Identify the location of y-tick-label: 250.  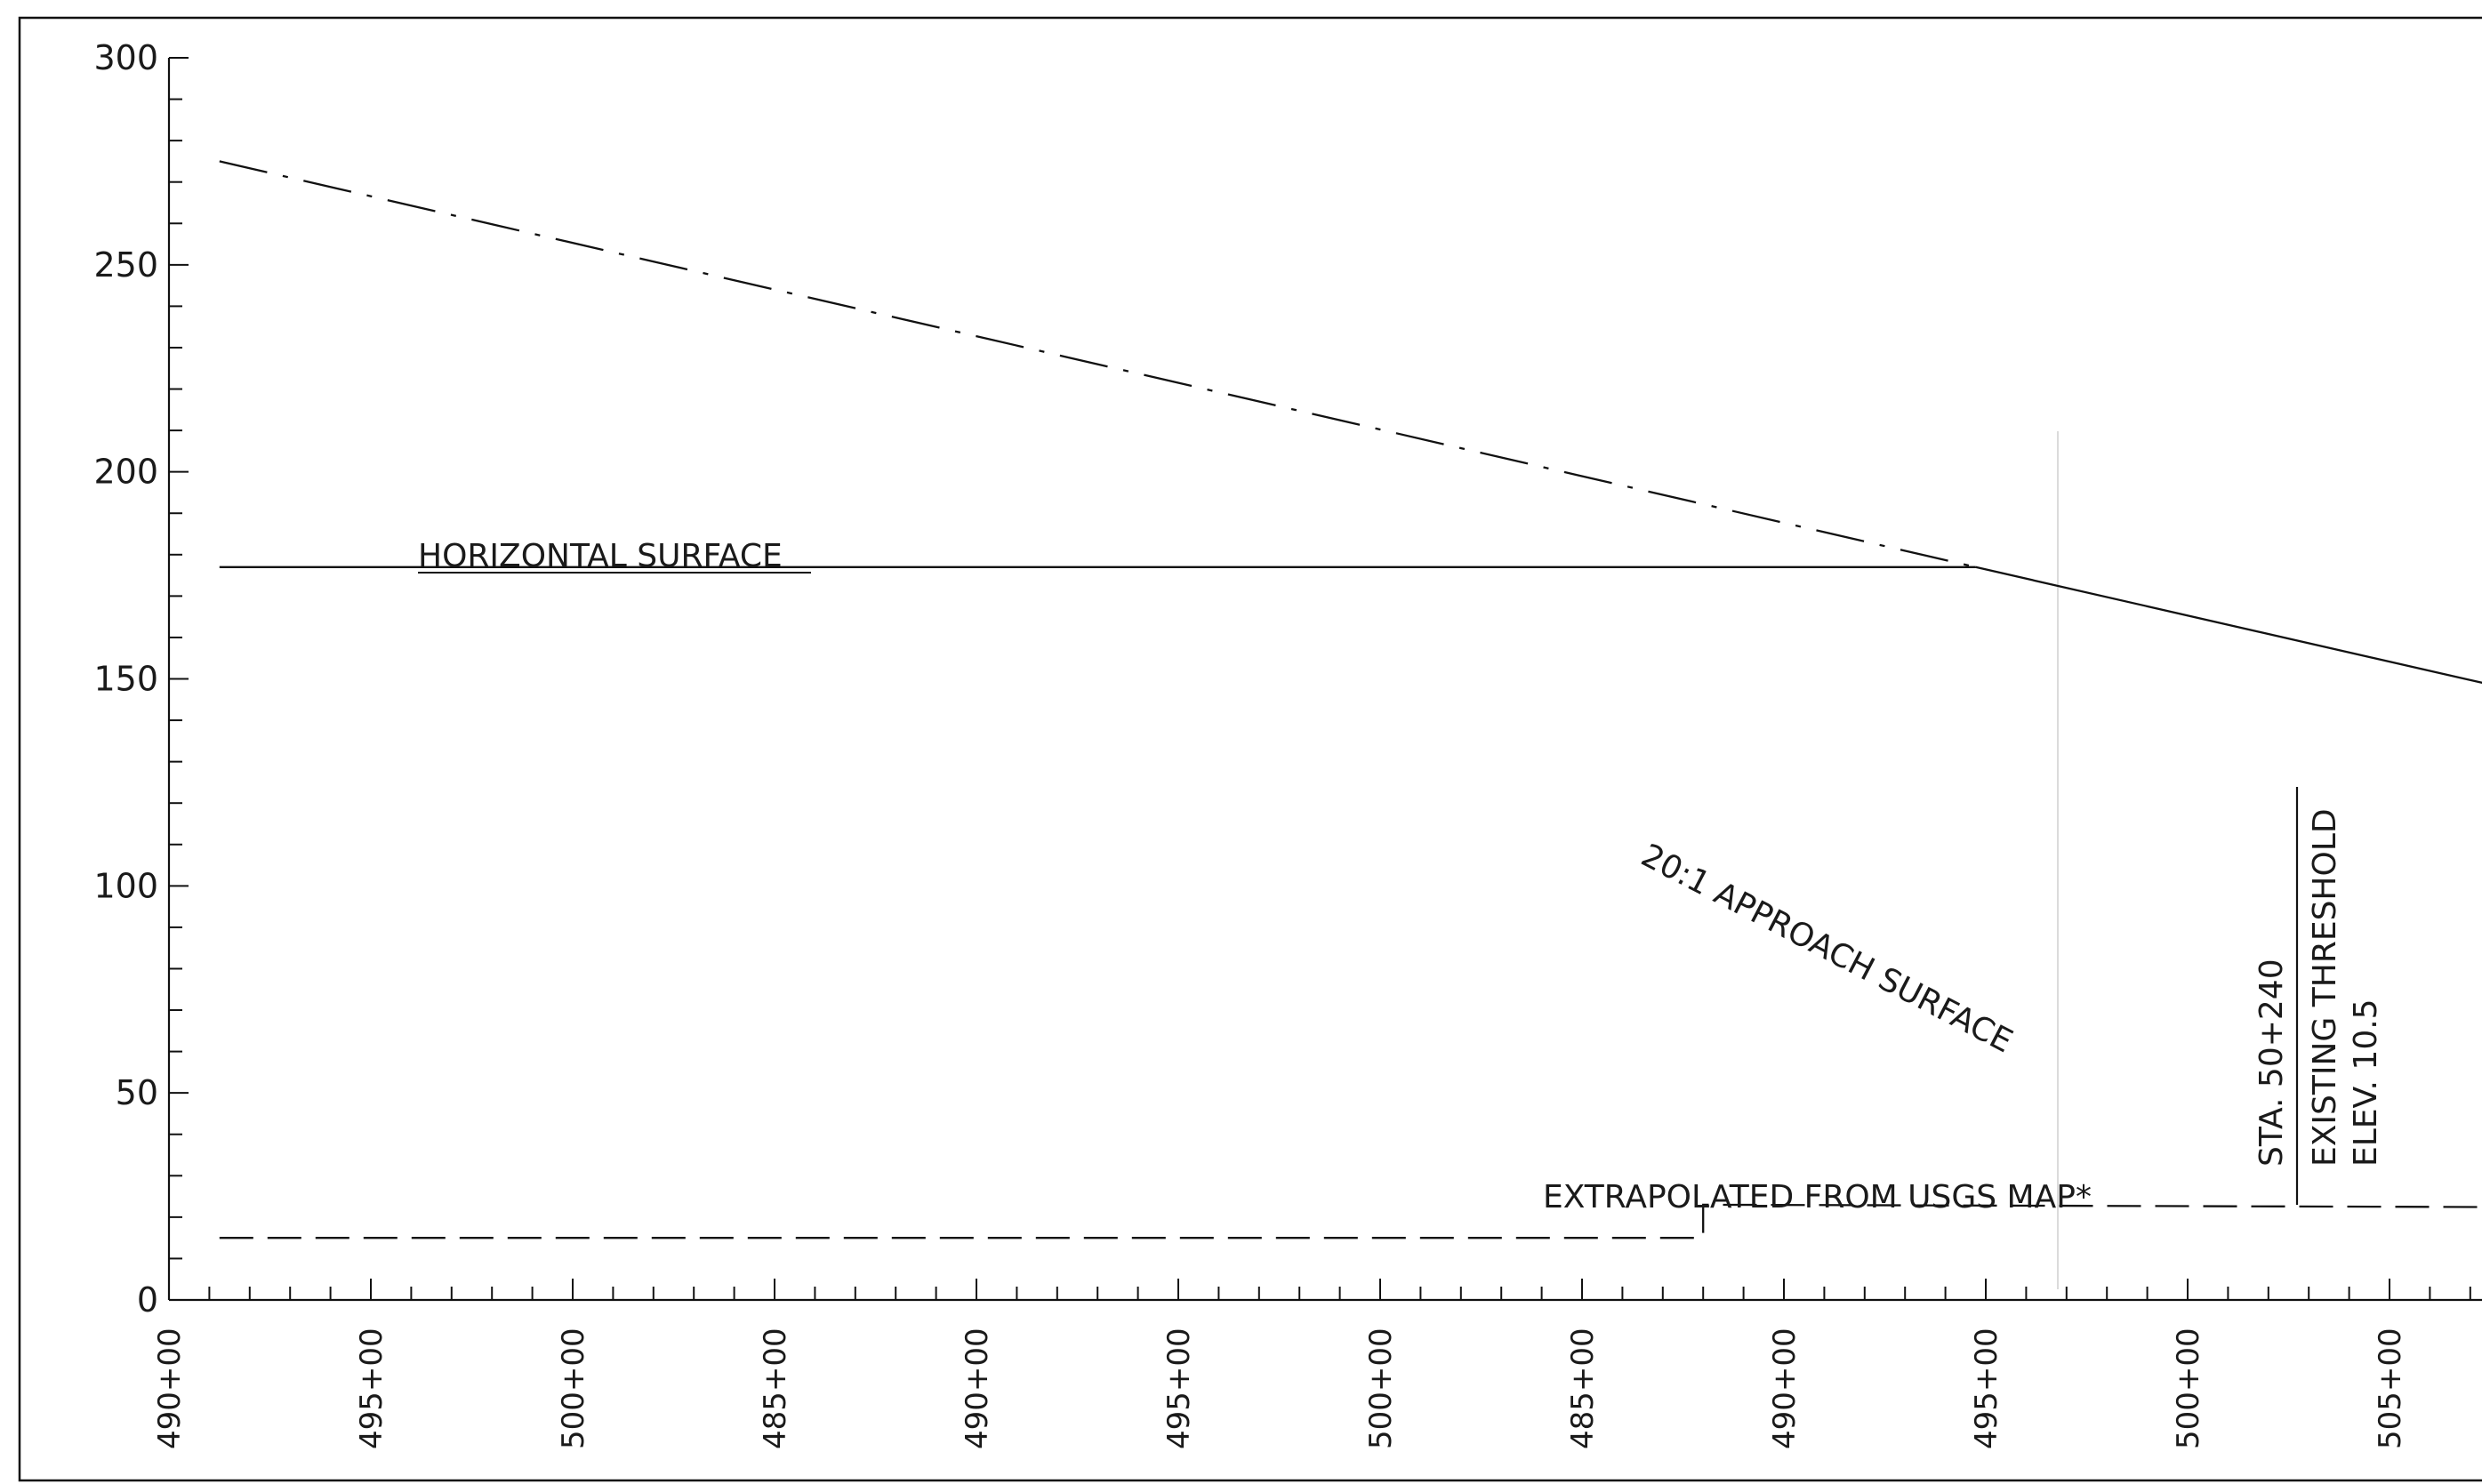
(126, 265).